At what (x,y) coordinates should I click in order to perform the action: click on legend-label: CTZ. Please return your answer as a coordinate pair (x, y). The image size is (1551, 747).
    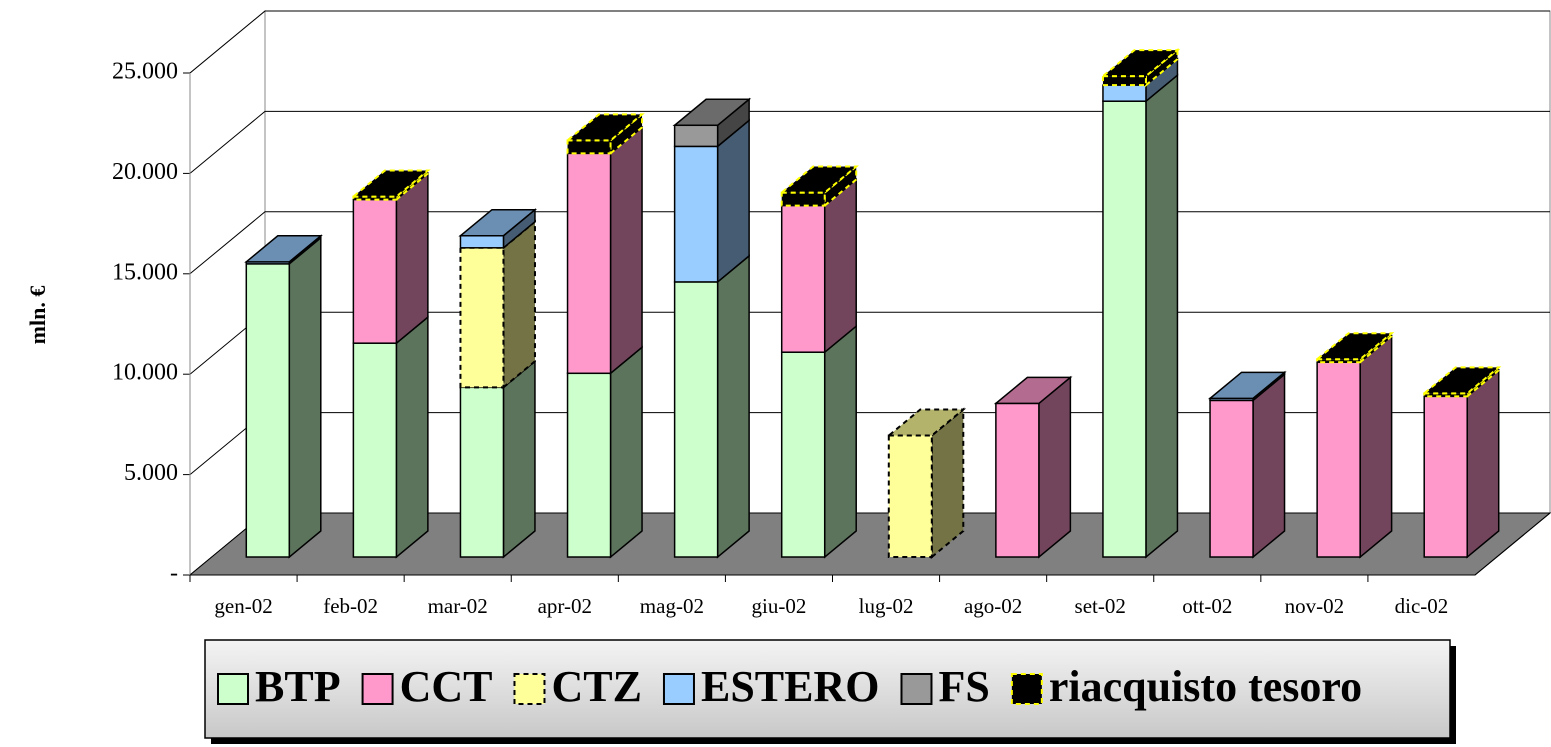
    Looking at the image, I should click on (596, 686).